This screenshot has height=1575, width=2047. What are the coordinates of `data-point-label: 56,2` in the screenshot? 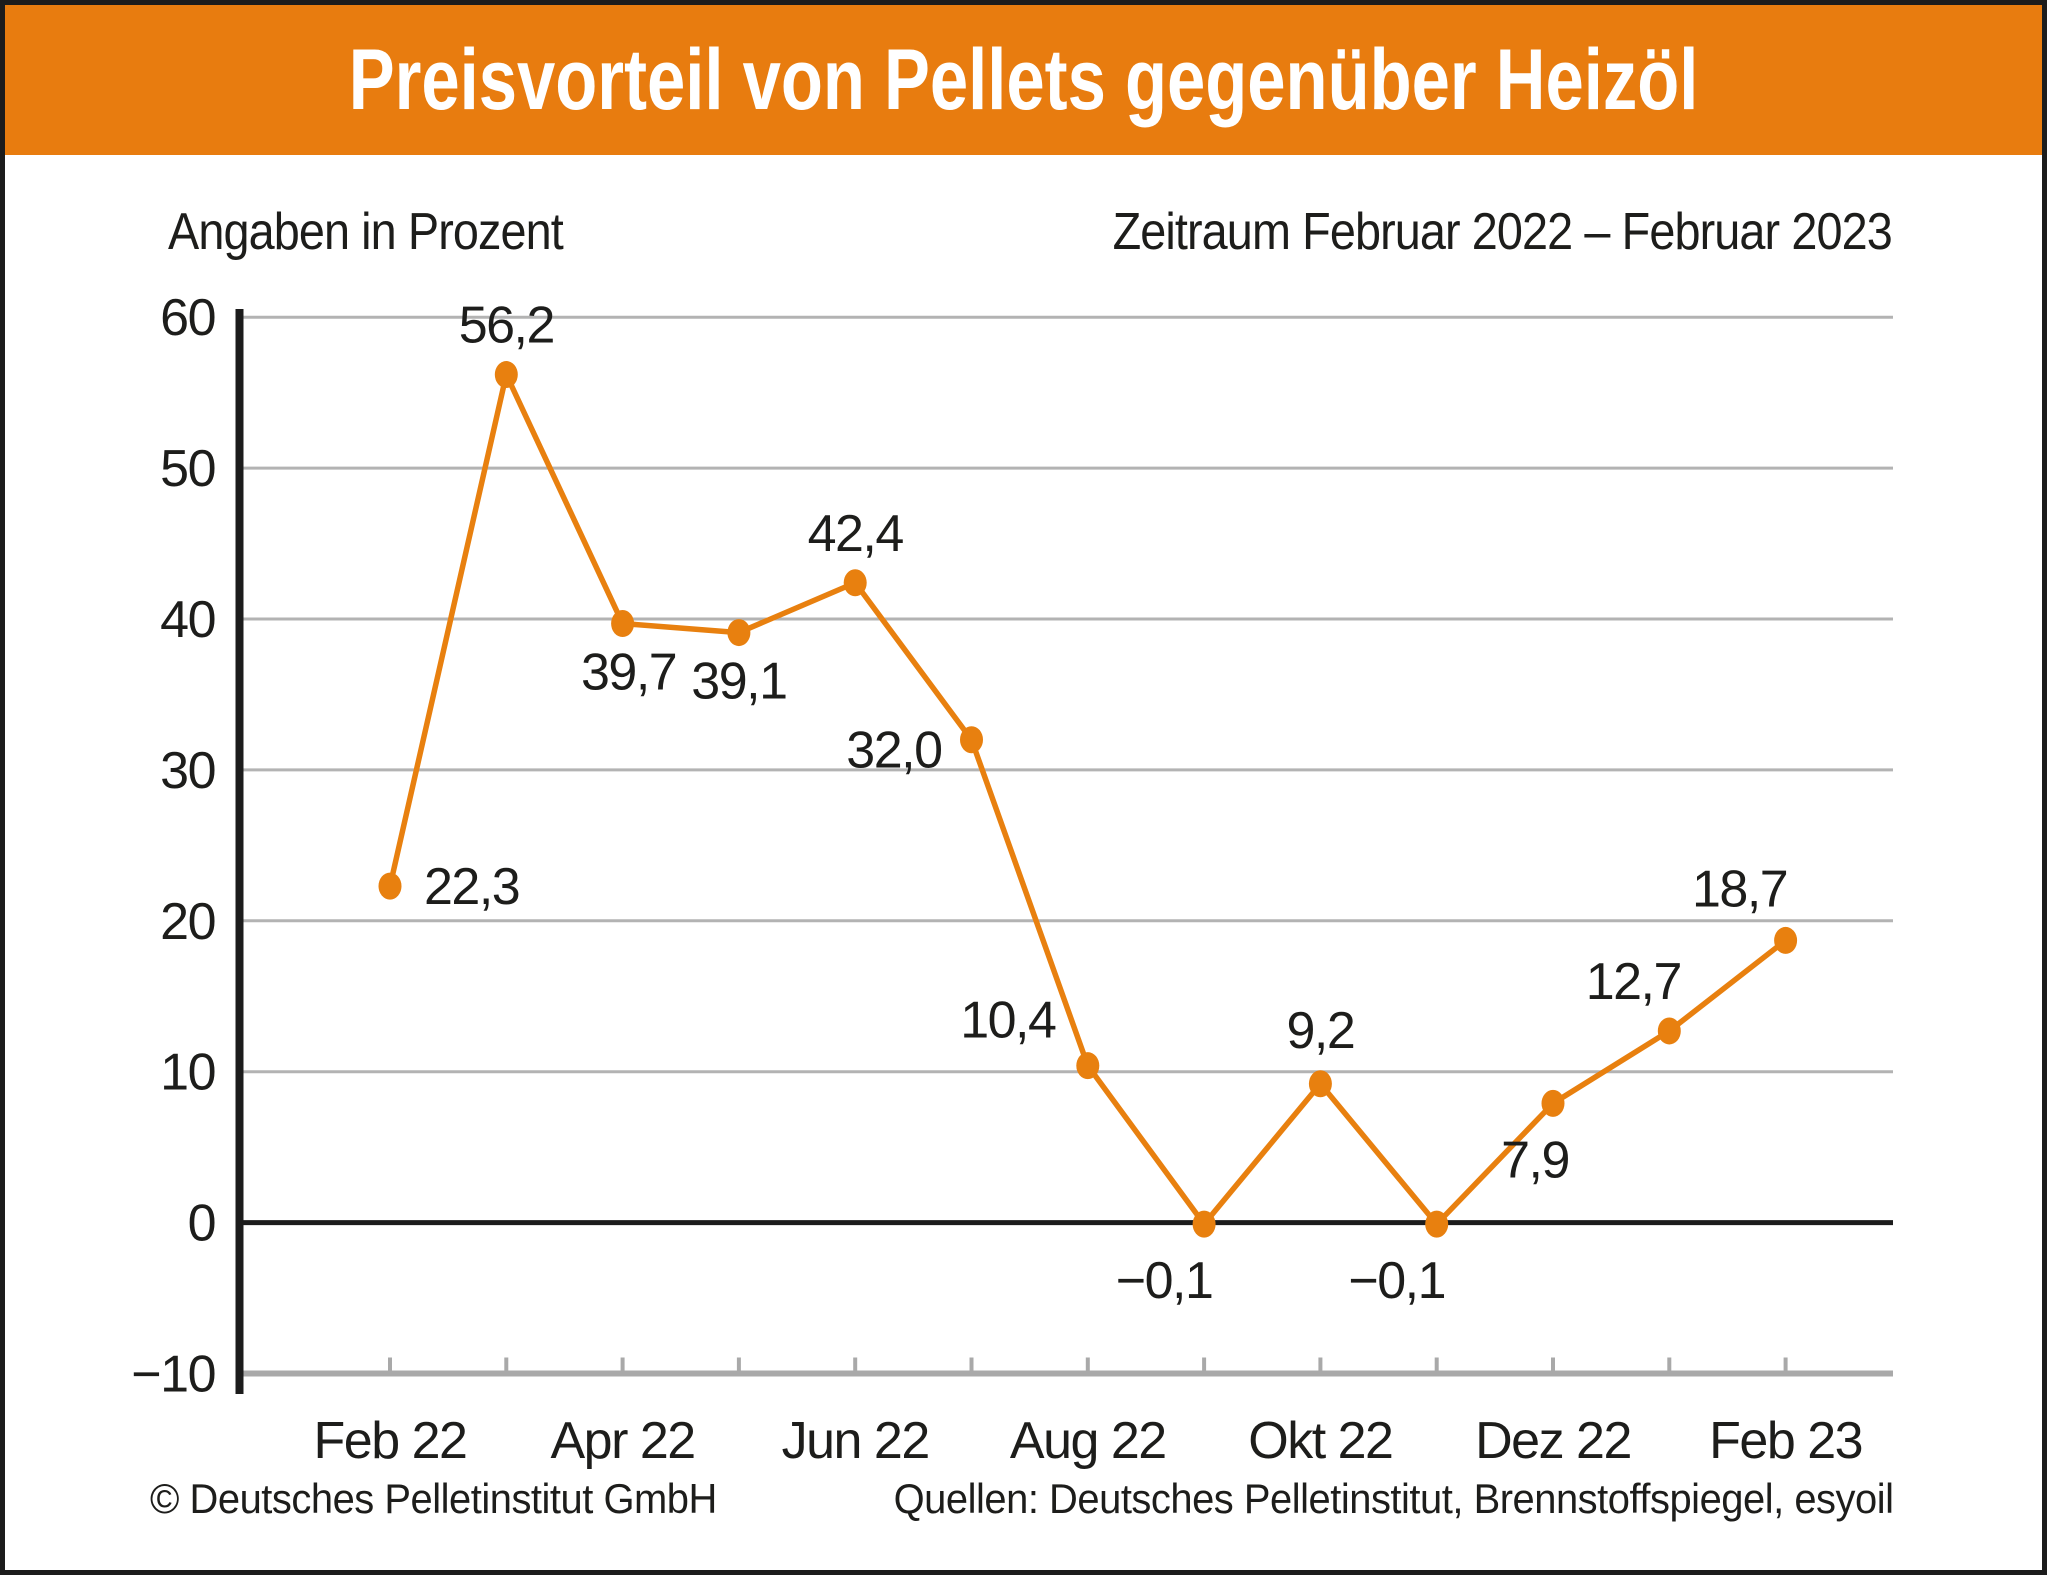 It's located at (506, 326).